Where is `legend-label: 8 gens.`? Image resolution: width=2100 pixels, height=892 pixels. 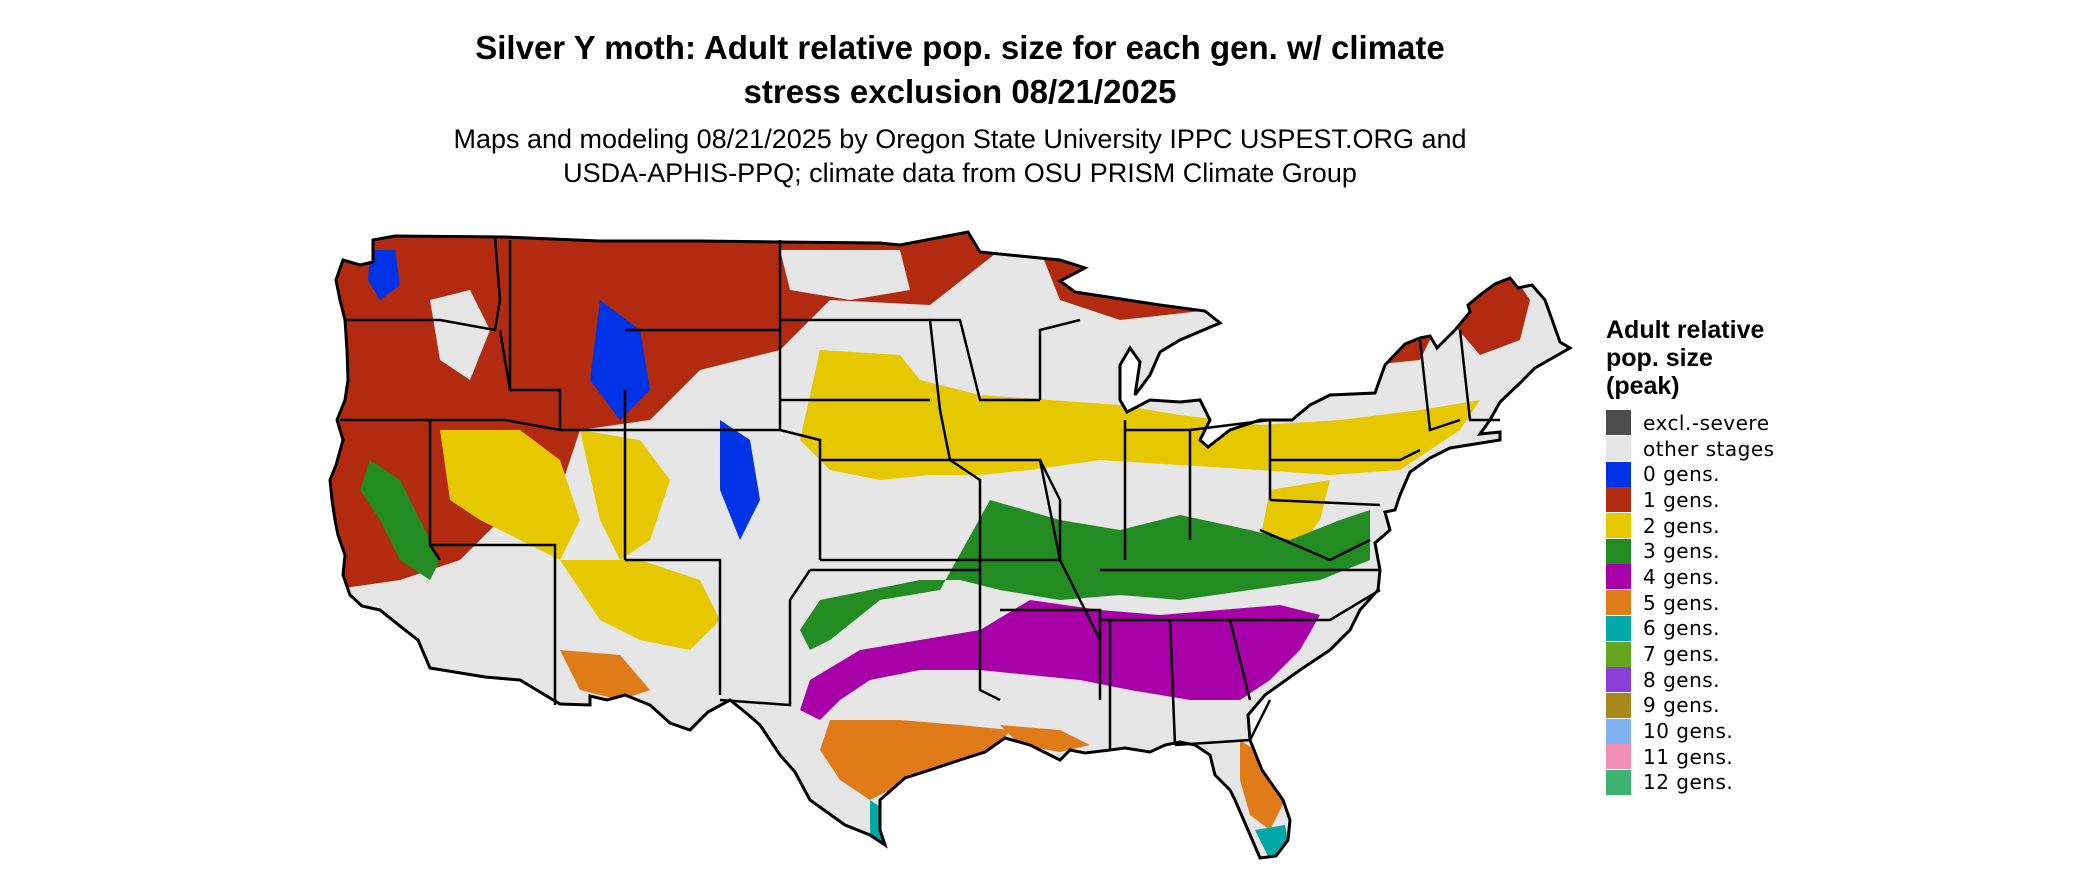
legend-label: 8 gens. is located at coordinates (1682, 679).